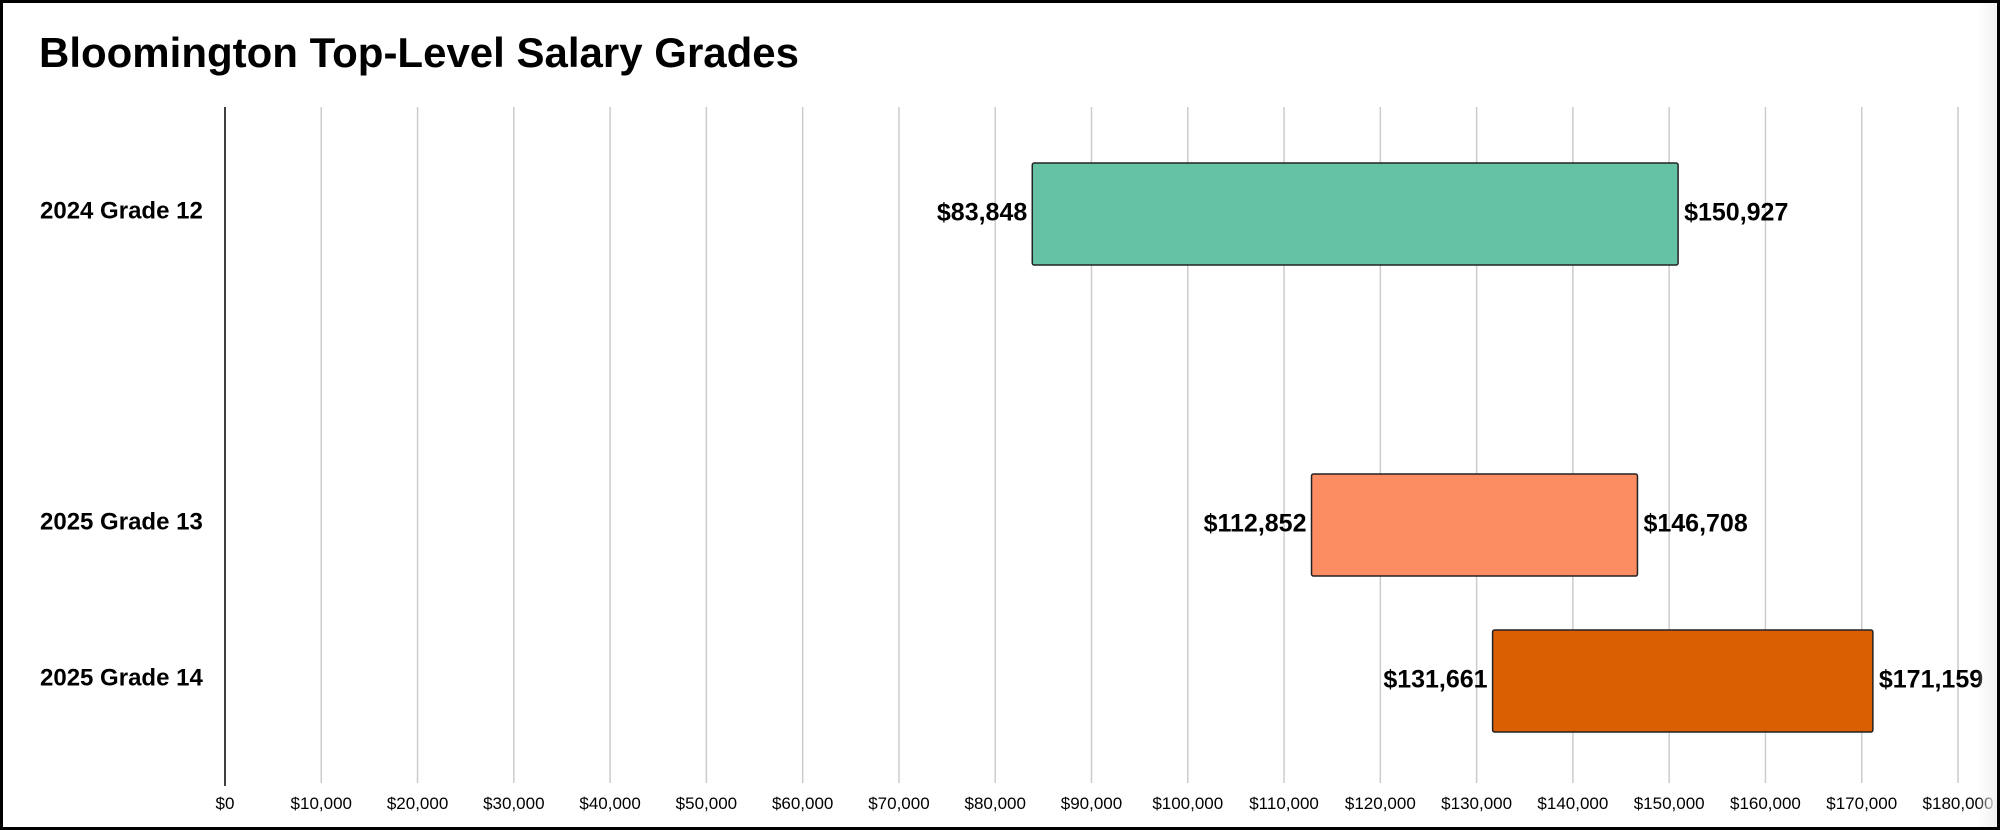  What do you see at coordinates (121, 210) in the screenshot?
I see `category-label: 2024 Grade 12` at bounding box center [121, 210].